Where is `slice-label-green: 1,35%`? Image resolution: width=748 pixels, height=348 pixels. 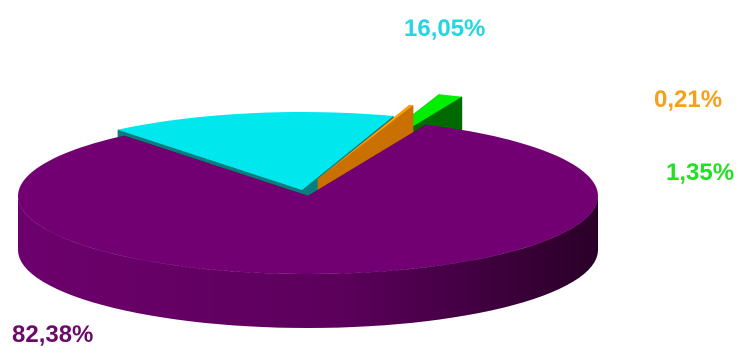
slice-label-green: 1,35% is located at coordinates (700, 172).